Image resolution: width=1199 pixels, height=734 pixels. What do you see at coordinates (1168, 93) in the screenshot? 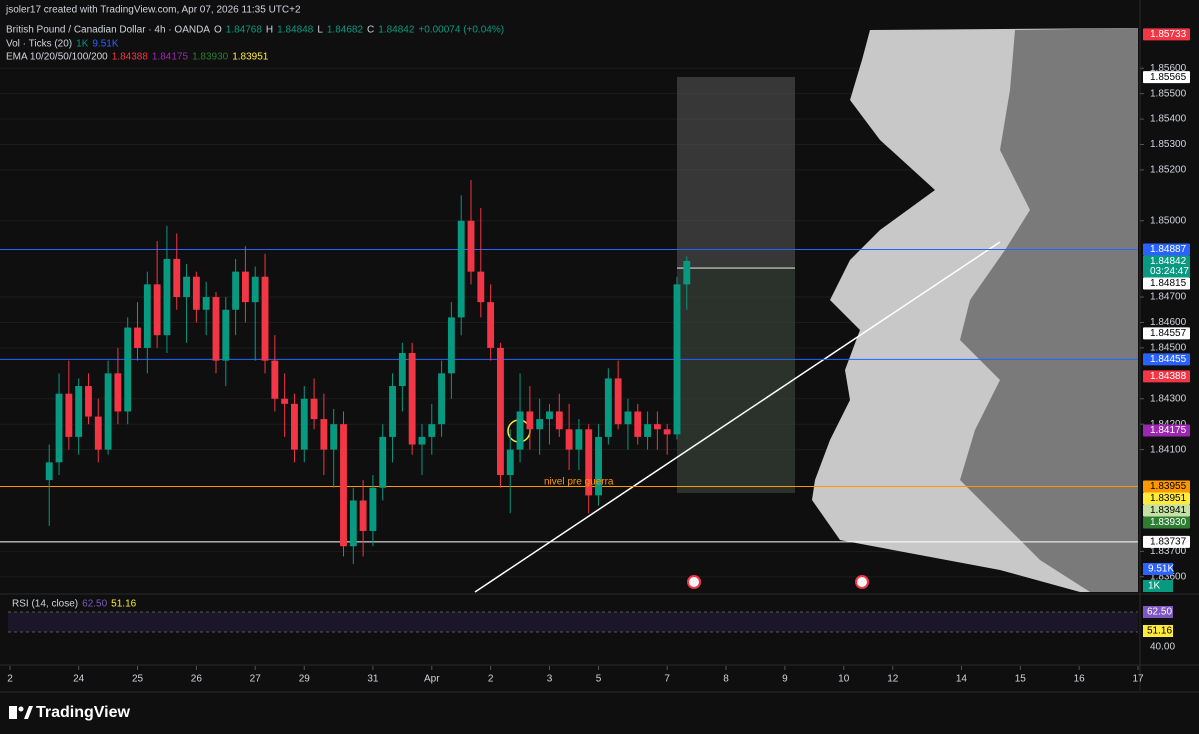
I see `y-tick-label: 1.85500` at bounding box center [1168, 93].